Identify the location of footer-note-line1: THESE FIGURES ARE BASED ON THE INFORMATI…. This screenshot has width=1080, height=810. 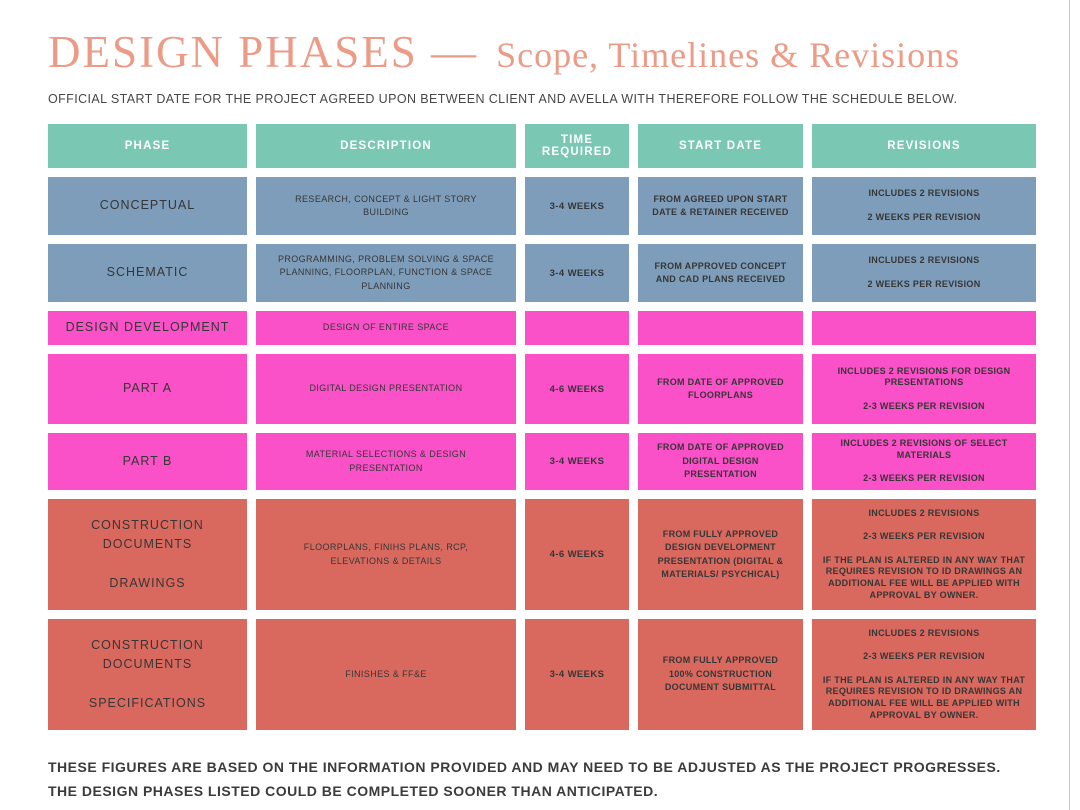
(524, 767).